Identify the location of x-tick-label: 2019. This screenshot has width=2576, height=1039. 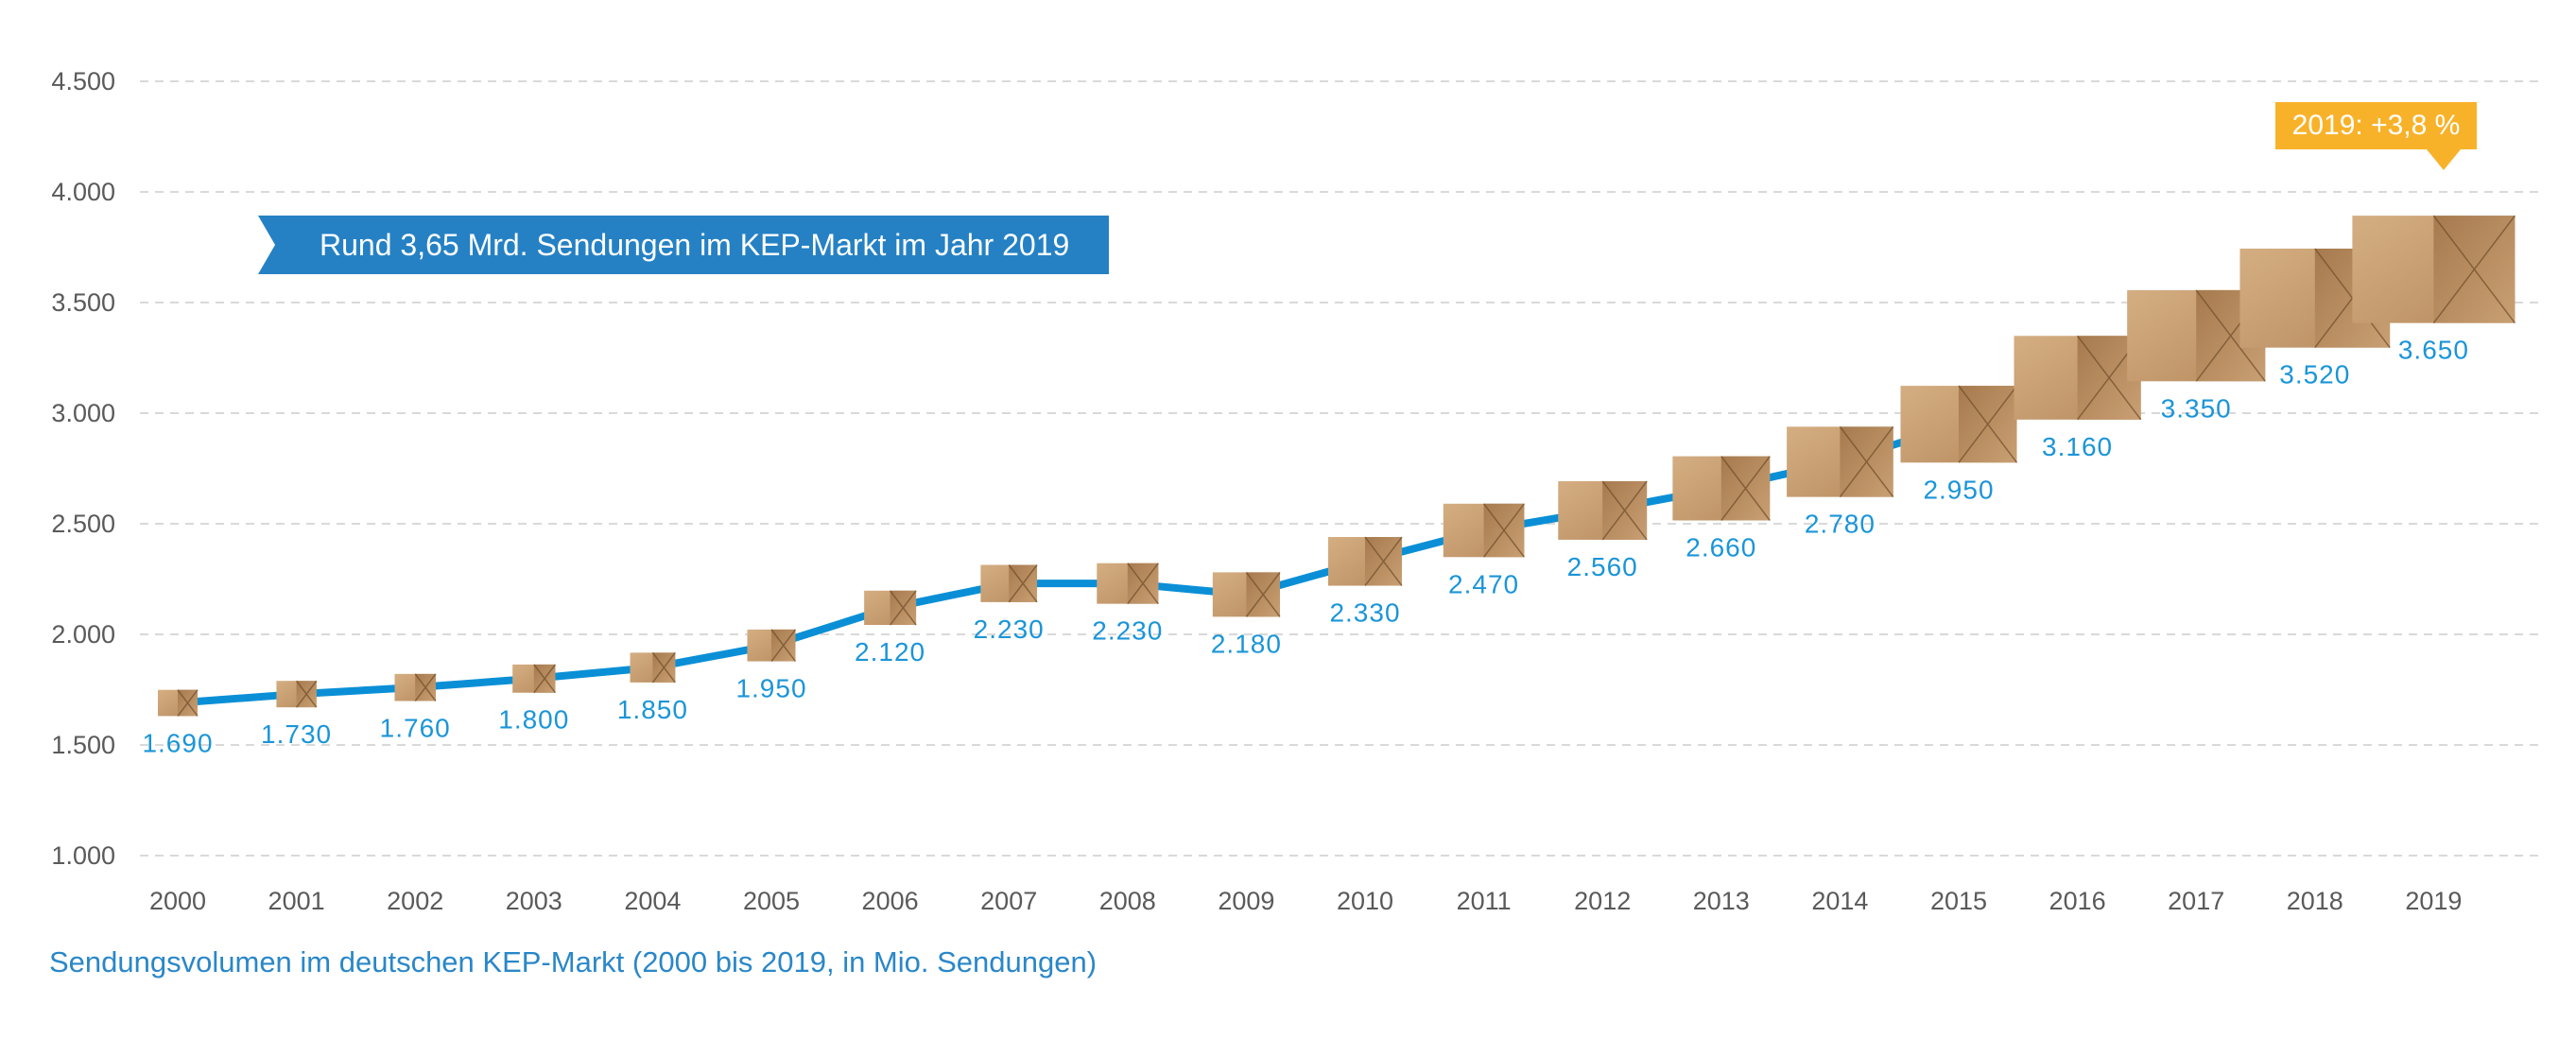
(2433, 901).